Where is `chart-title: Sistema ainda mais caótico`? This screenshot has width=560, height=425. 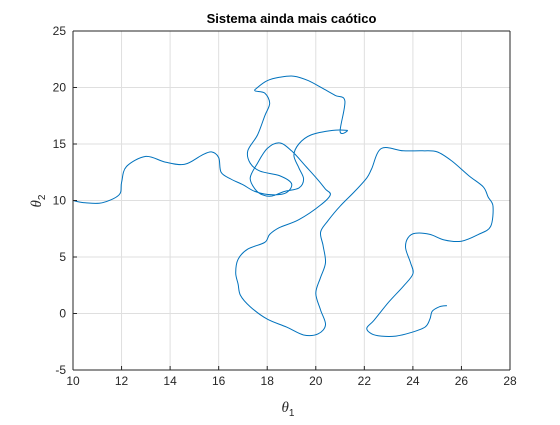
chart-title: Sistema ainda mais caótico is located at coordinates (292, 18).